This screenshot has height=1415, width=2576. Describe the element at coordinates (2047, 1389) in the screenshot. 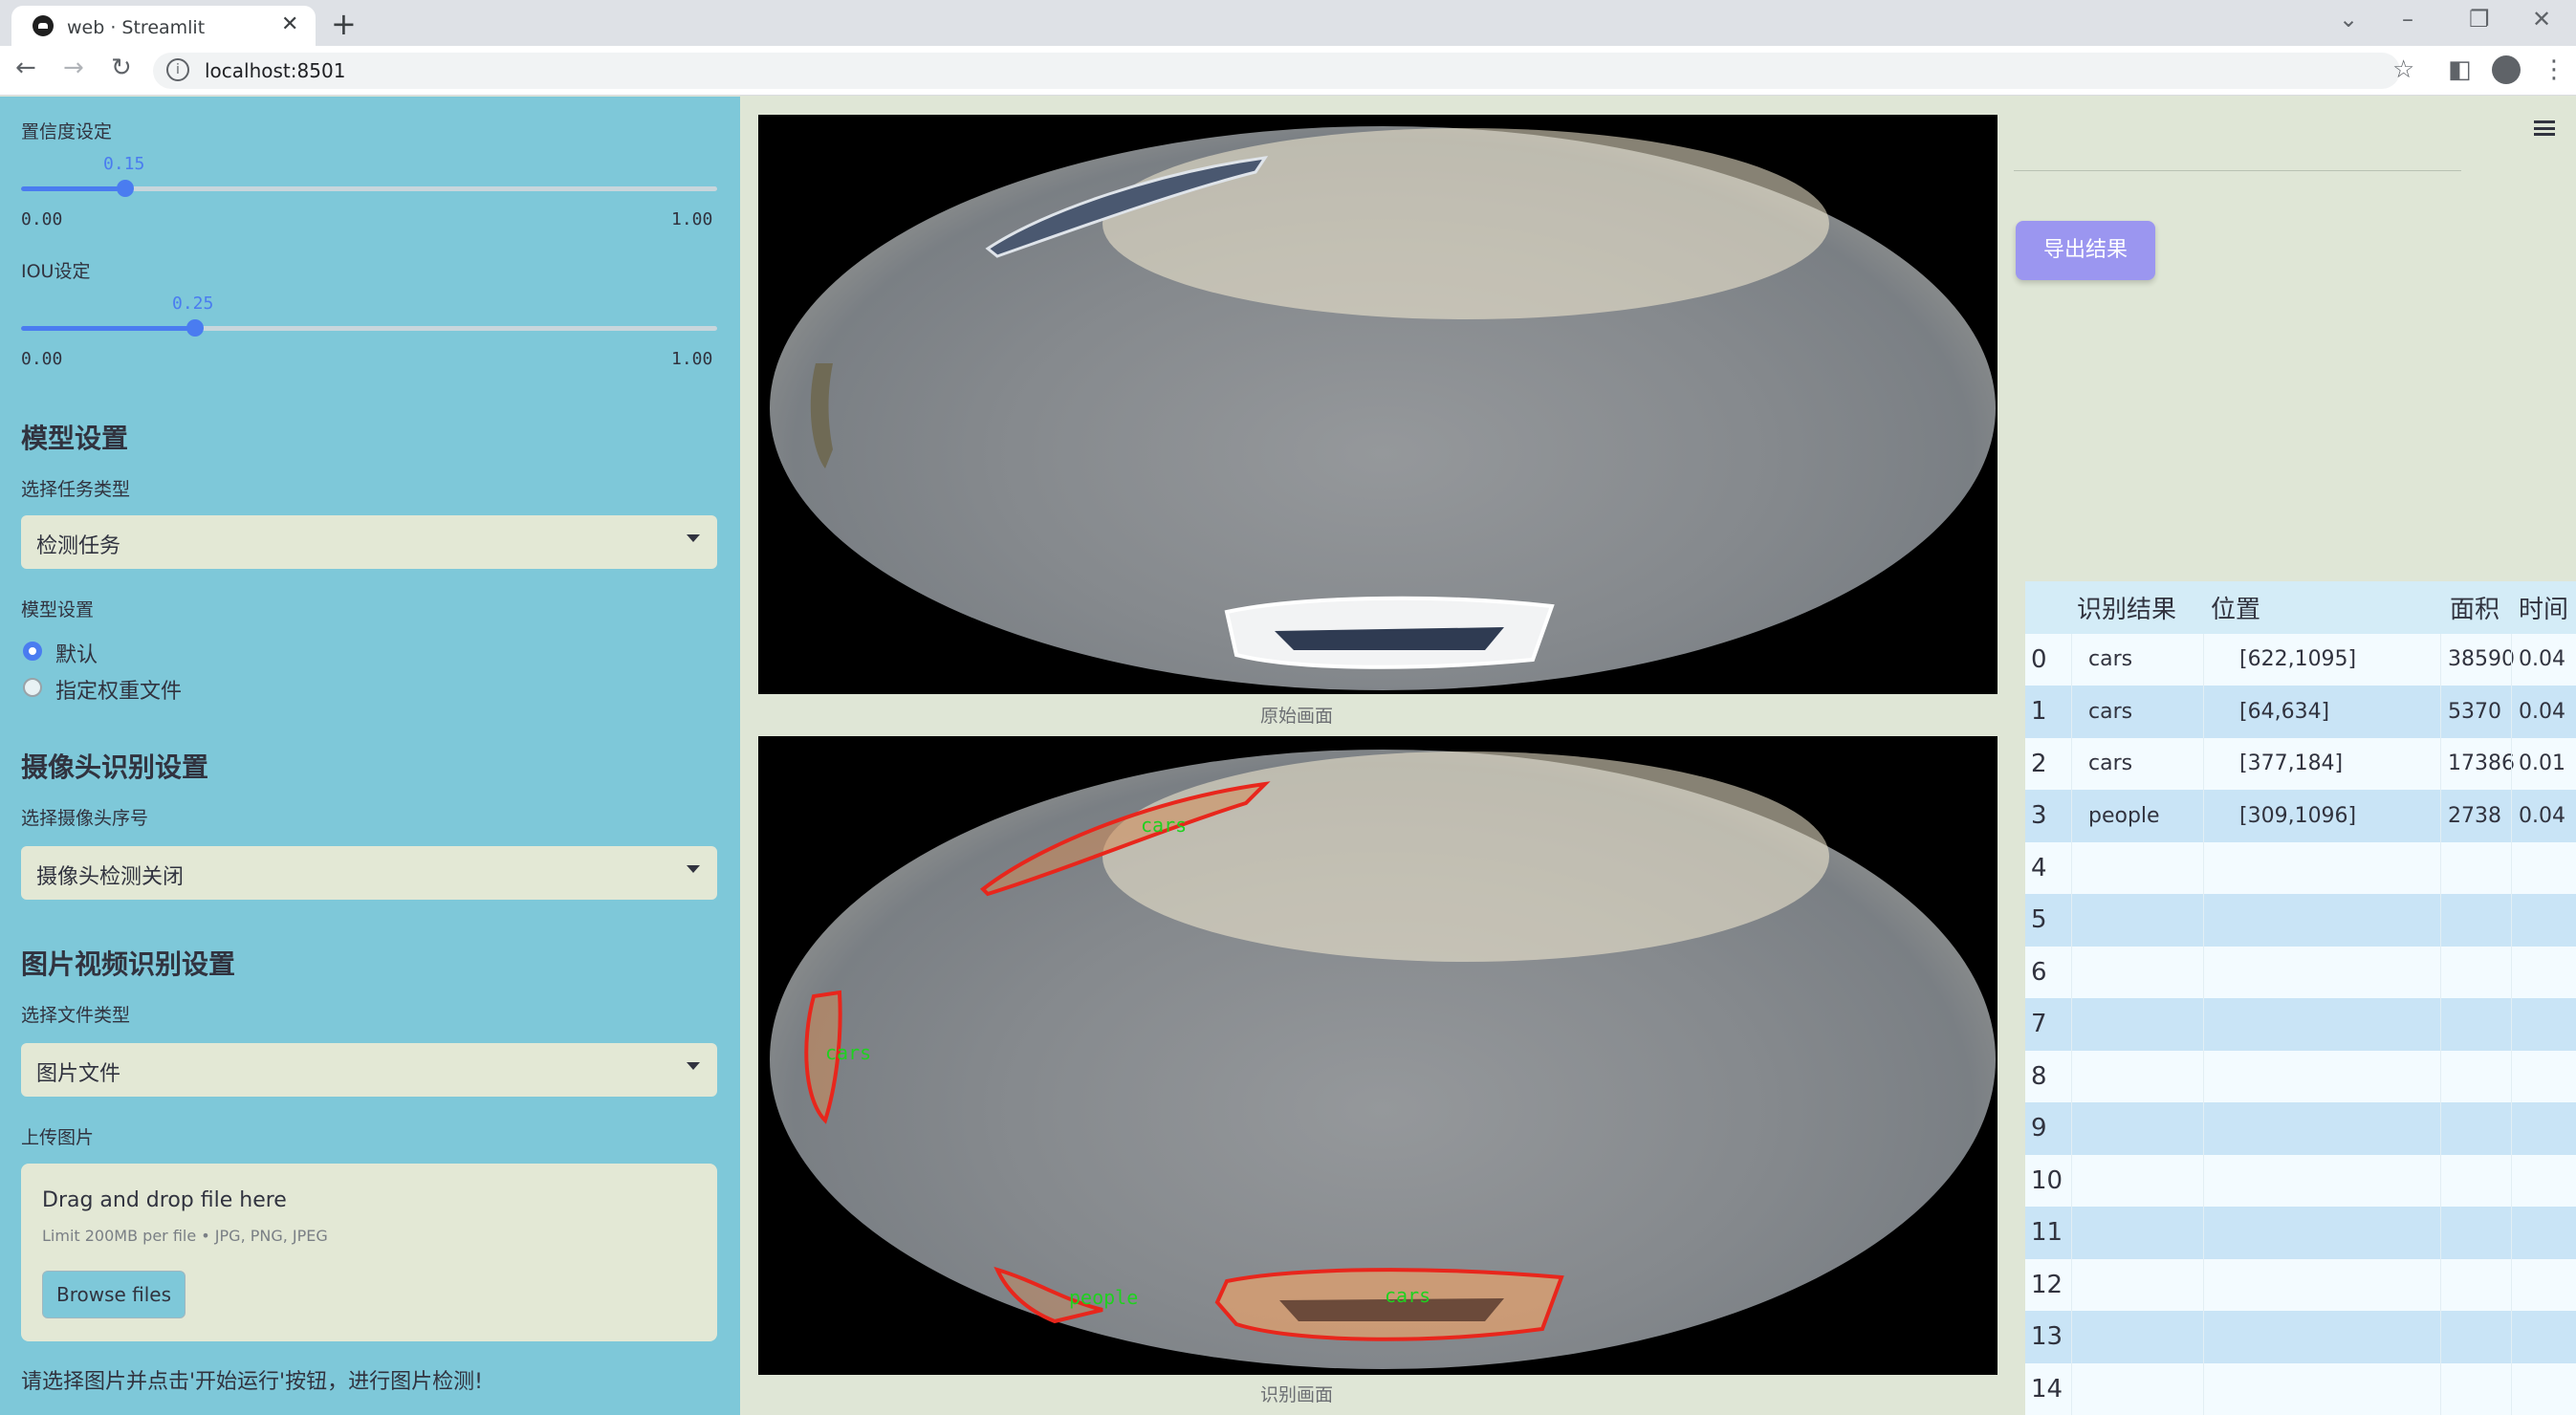

I see `row-index: 14` at that location.